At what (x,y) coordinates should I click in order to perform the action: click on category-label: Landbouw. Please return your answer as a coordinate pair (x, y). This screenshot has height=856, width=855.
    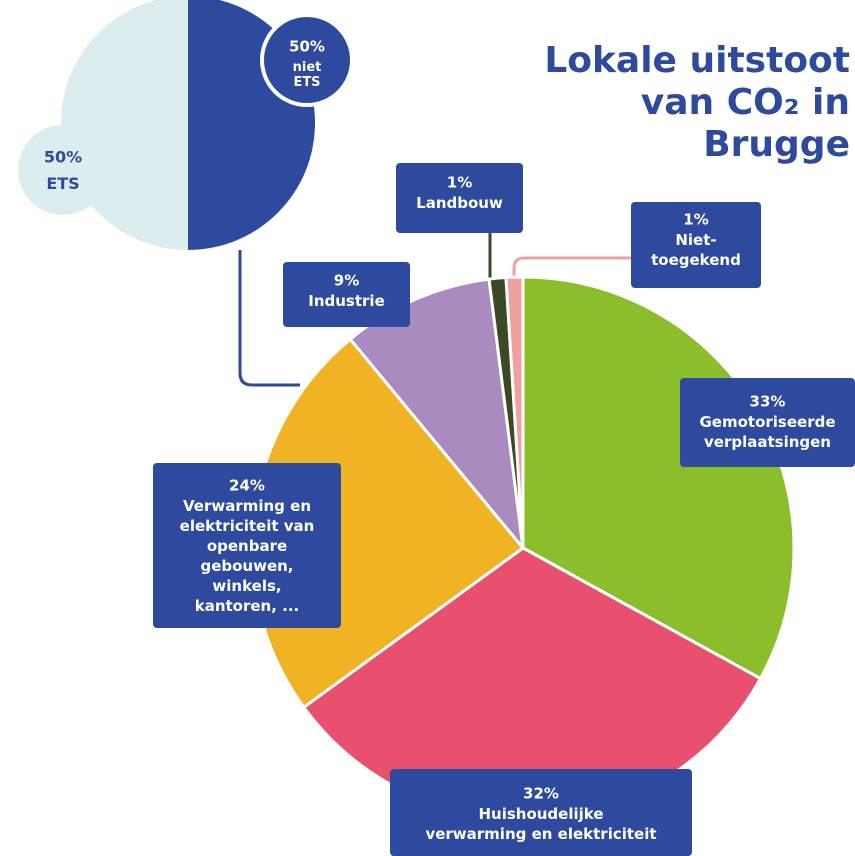
    Looking at the image, I should click on (459, 203).